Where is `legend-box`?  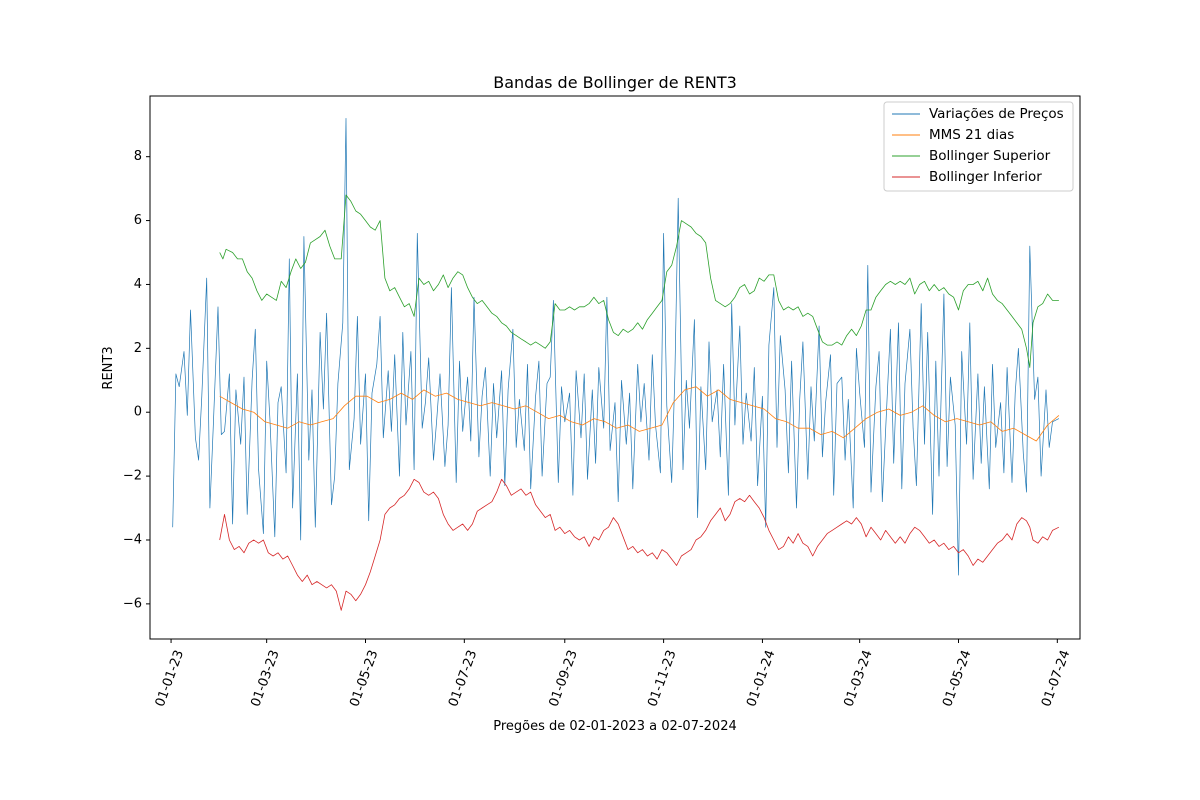 legend-box is located at coordinates (978, 146).